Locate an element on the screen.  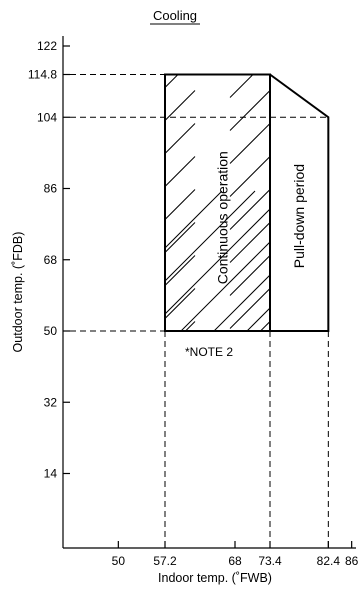
y-axis-ticks: 14 32 50 68 86 104 114.8 122 is located at coordinates (49, 260).